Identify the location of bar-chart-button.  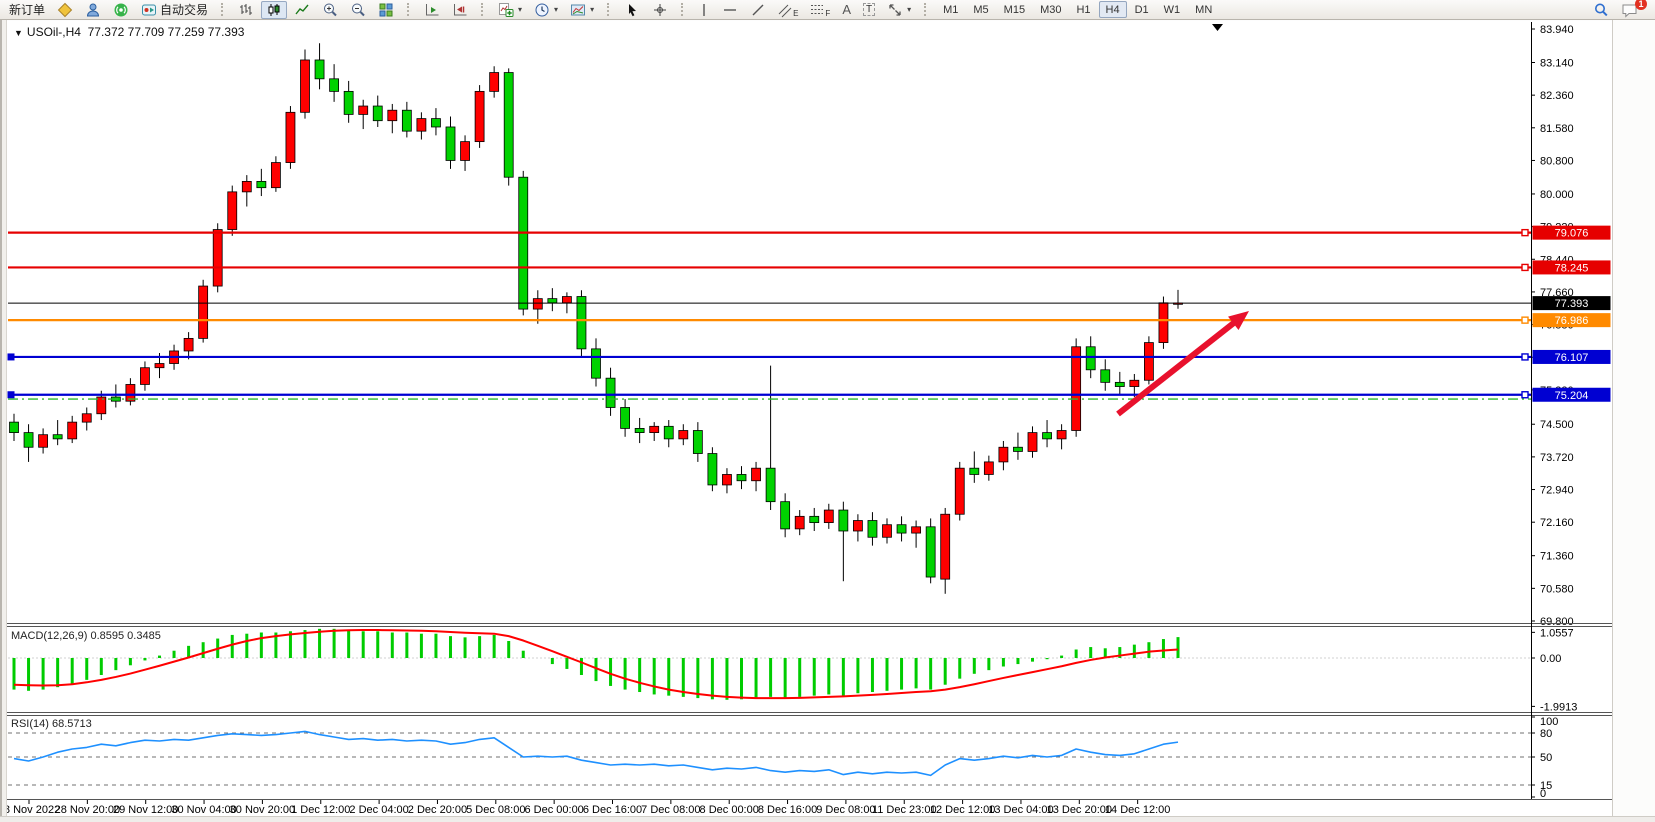
(246, 10).